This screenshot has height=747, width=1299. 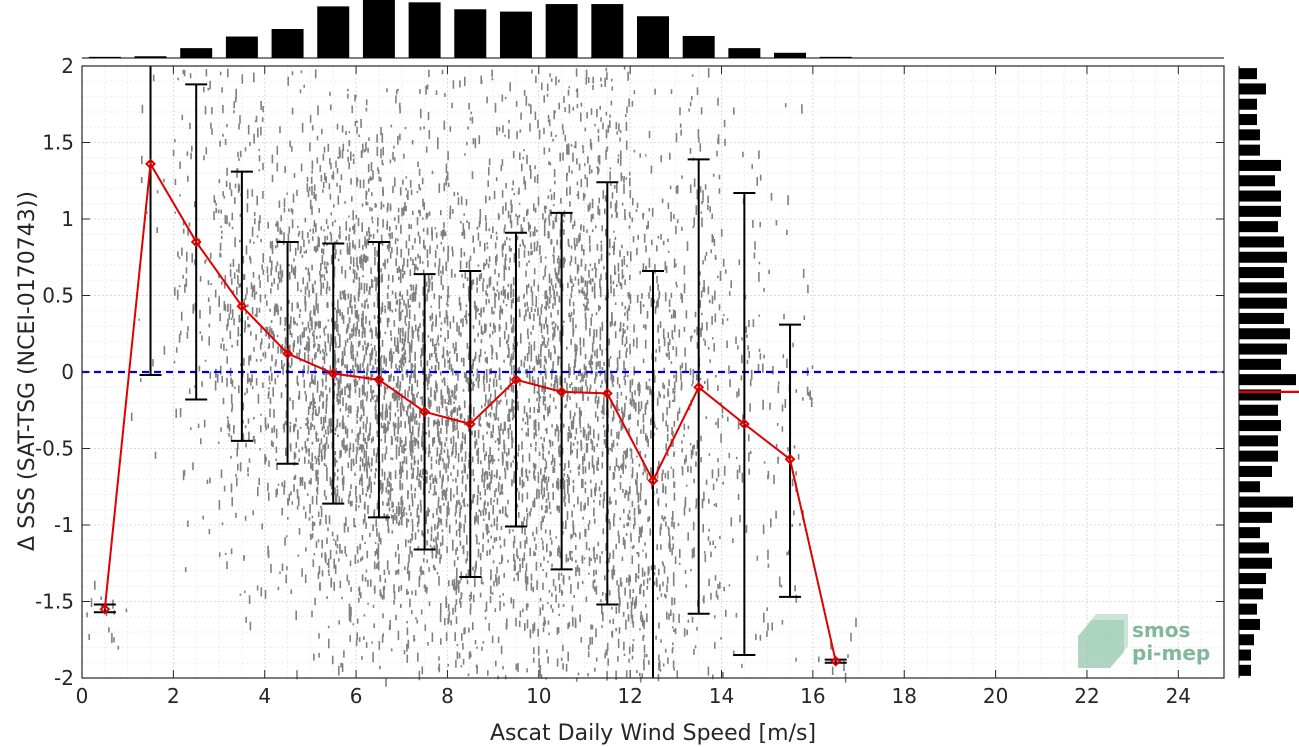 What do you see at coordinates (721, 696) in the screenshot?
I see `x-tick-label: 14` at bounding box center [721, 696].